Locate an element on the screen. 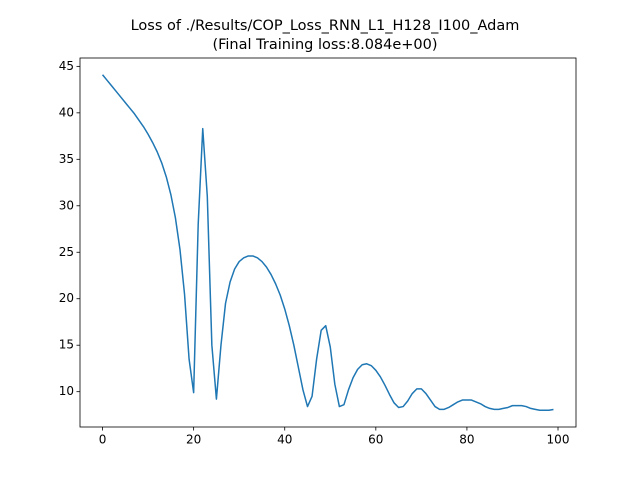 The width and height of the screenshot is (640, 480). x-tick-label: 0 is located at coordinates (103, 440).